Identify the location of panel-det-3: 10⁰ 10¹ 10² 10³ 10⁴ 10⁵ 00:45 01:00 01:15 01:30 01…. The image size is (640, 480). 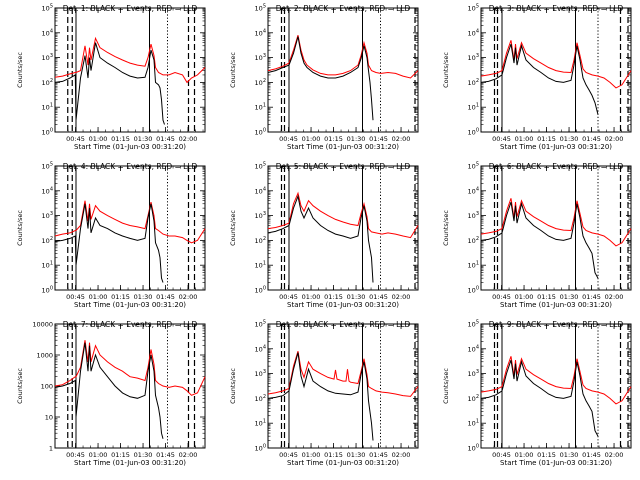
(537, 77).